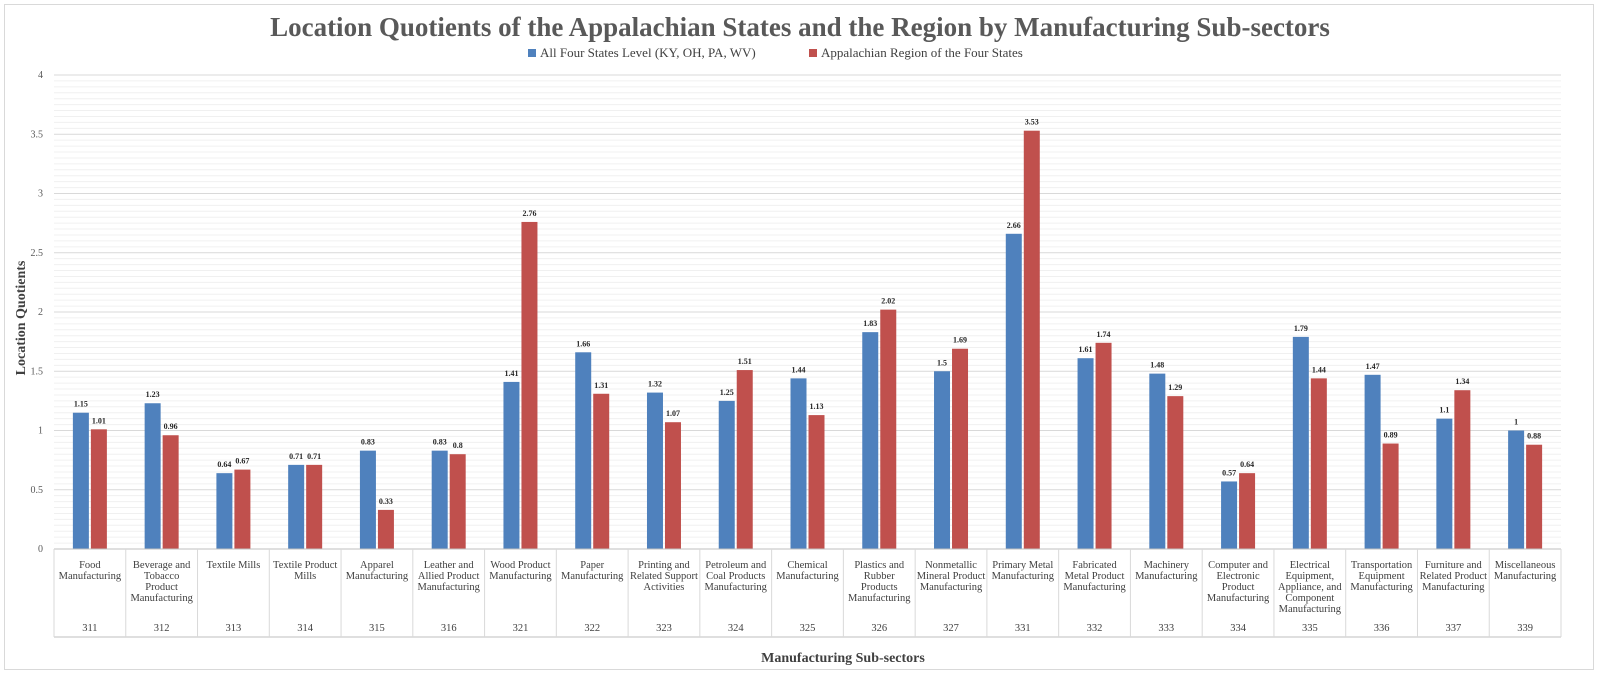 The width and height of the screenshot is (1600, 675). What do you see at coordinates (305, 628) in the screenshot?
I see `naics-code-label: 314` at bounding box center [305, 628].